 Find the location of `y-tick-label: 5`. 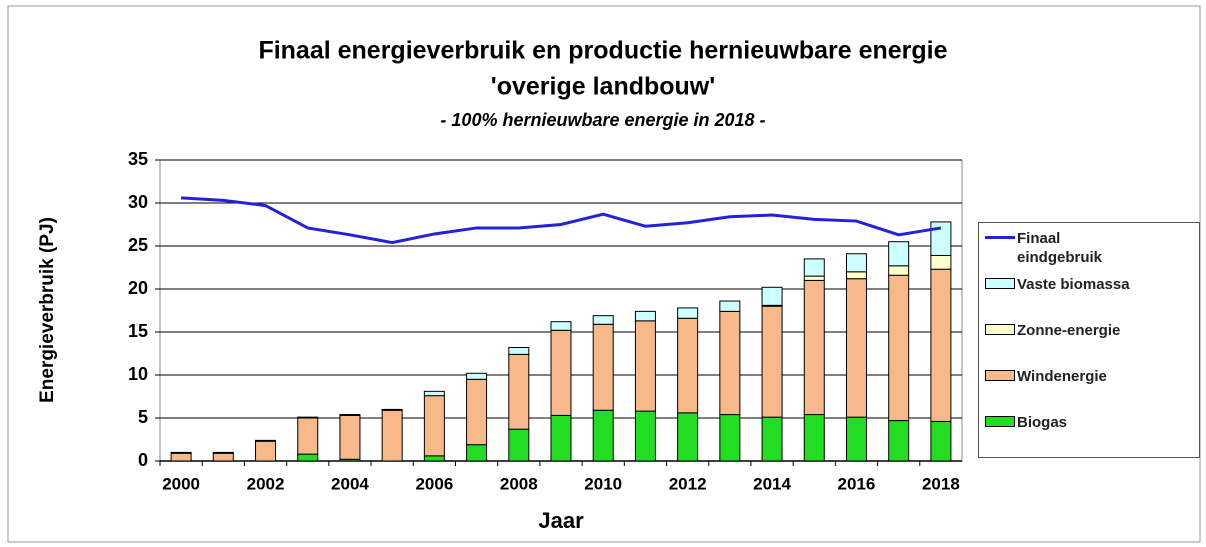

y-tick-label: 5 is located at coordinates (143, 417).